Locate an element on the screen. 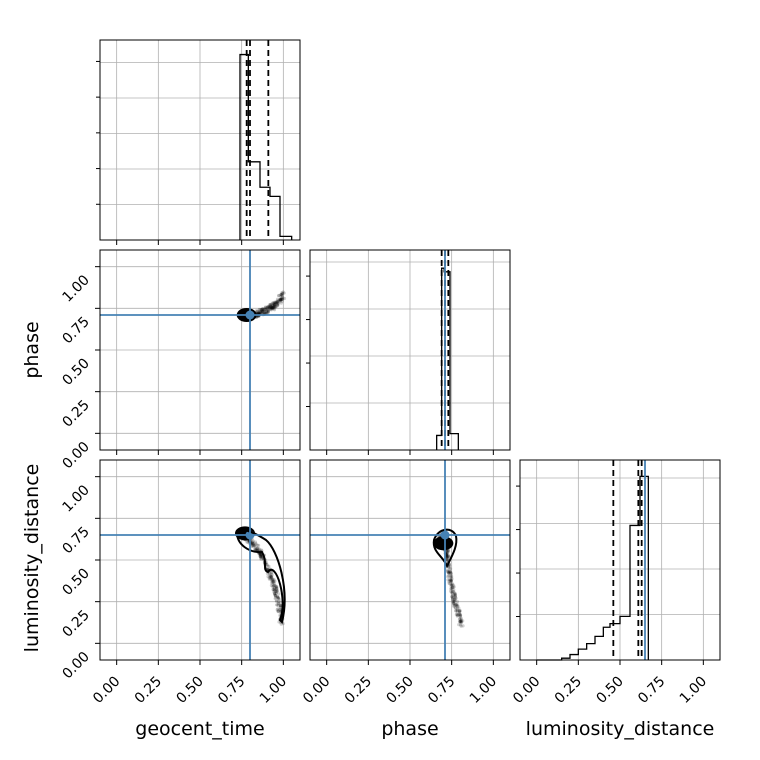  x-tick-label: 1.00 is located at coordinates (483, 690).